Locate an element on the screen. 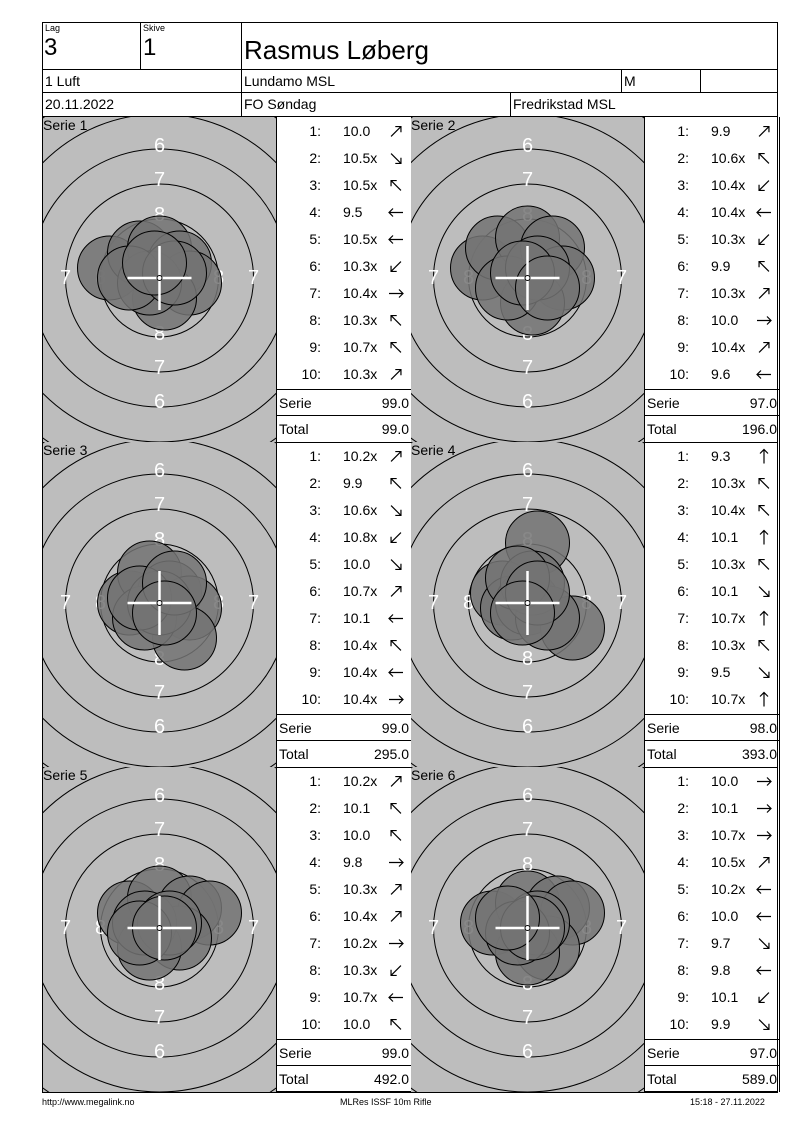 The image size is (800, 1130). shot-row: 3: 10.5x is located at coordinates (344, 185).